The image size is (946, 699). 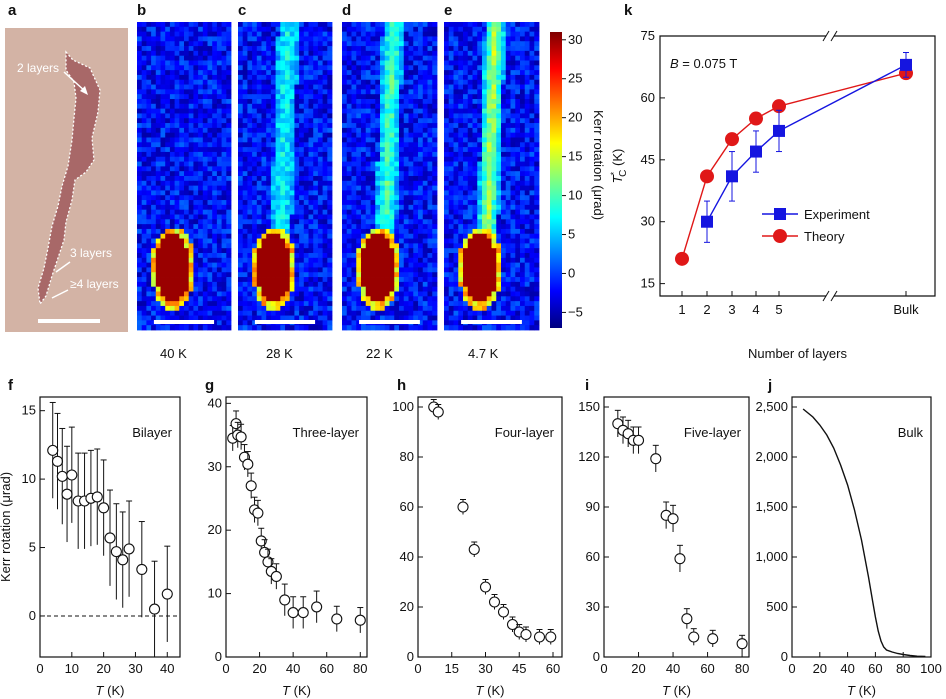 What do you see at coordinates (587, 385) in the screenshot?
I see `panel-letter-i: i` at bounding box center [587, 385].